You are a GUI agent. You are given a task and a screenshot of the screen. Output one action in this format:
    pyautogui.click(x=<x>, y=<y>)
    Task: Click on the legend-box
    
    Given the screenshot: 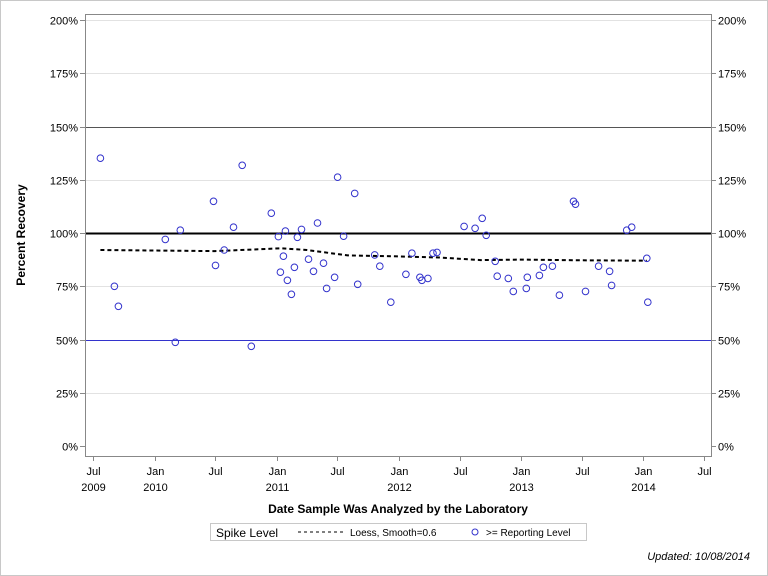 What is the action you would take?
    pyautogui.click(x=398, y=532)
    